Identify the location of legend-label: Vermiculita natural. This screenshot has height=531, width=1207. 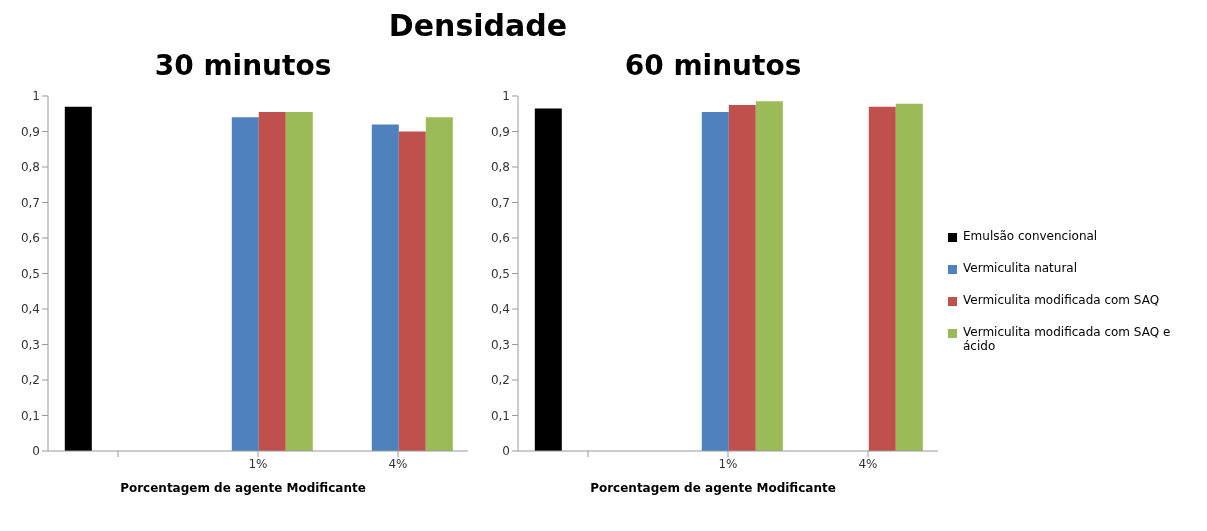
(1021, 267).